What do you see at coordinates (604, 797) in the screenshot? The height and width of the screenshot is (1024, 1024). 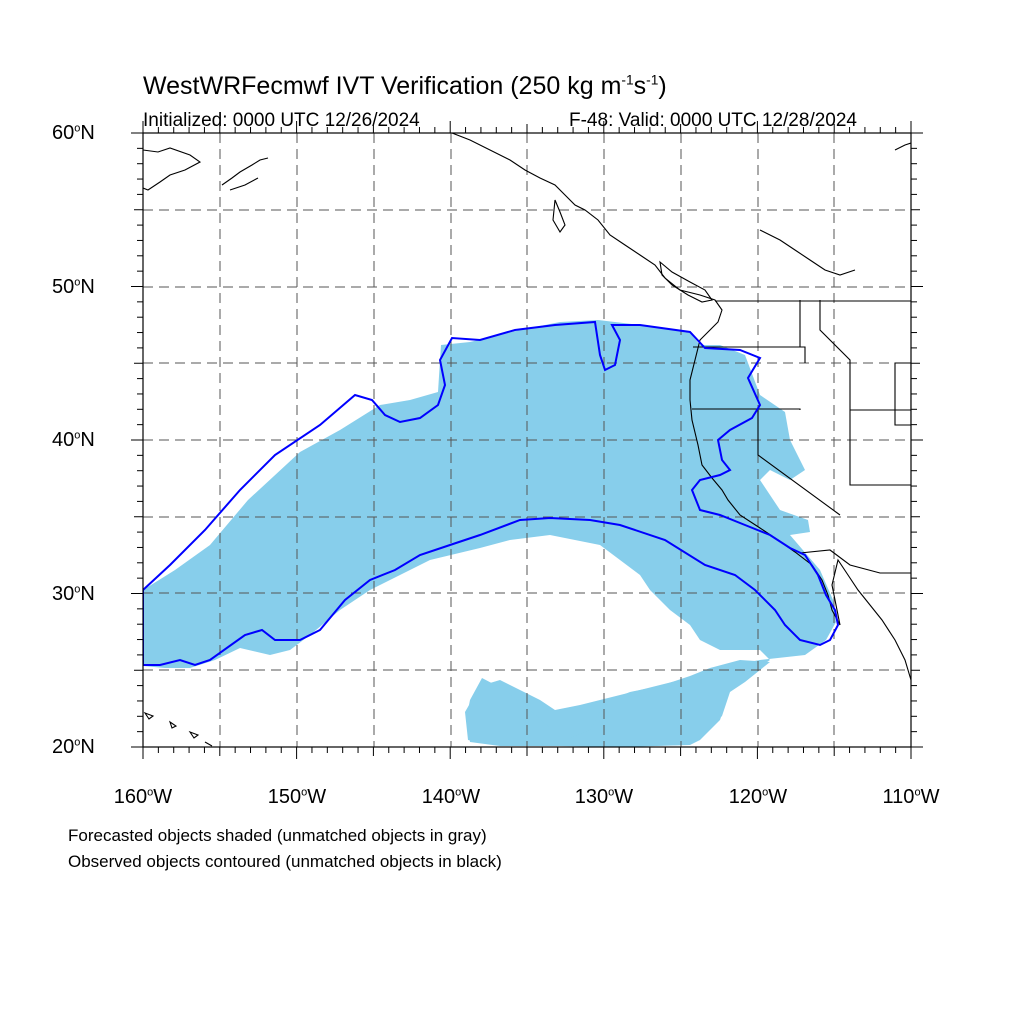 I see `lon-label-130w: 130oW` at bounding box center [604, 797].